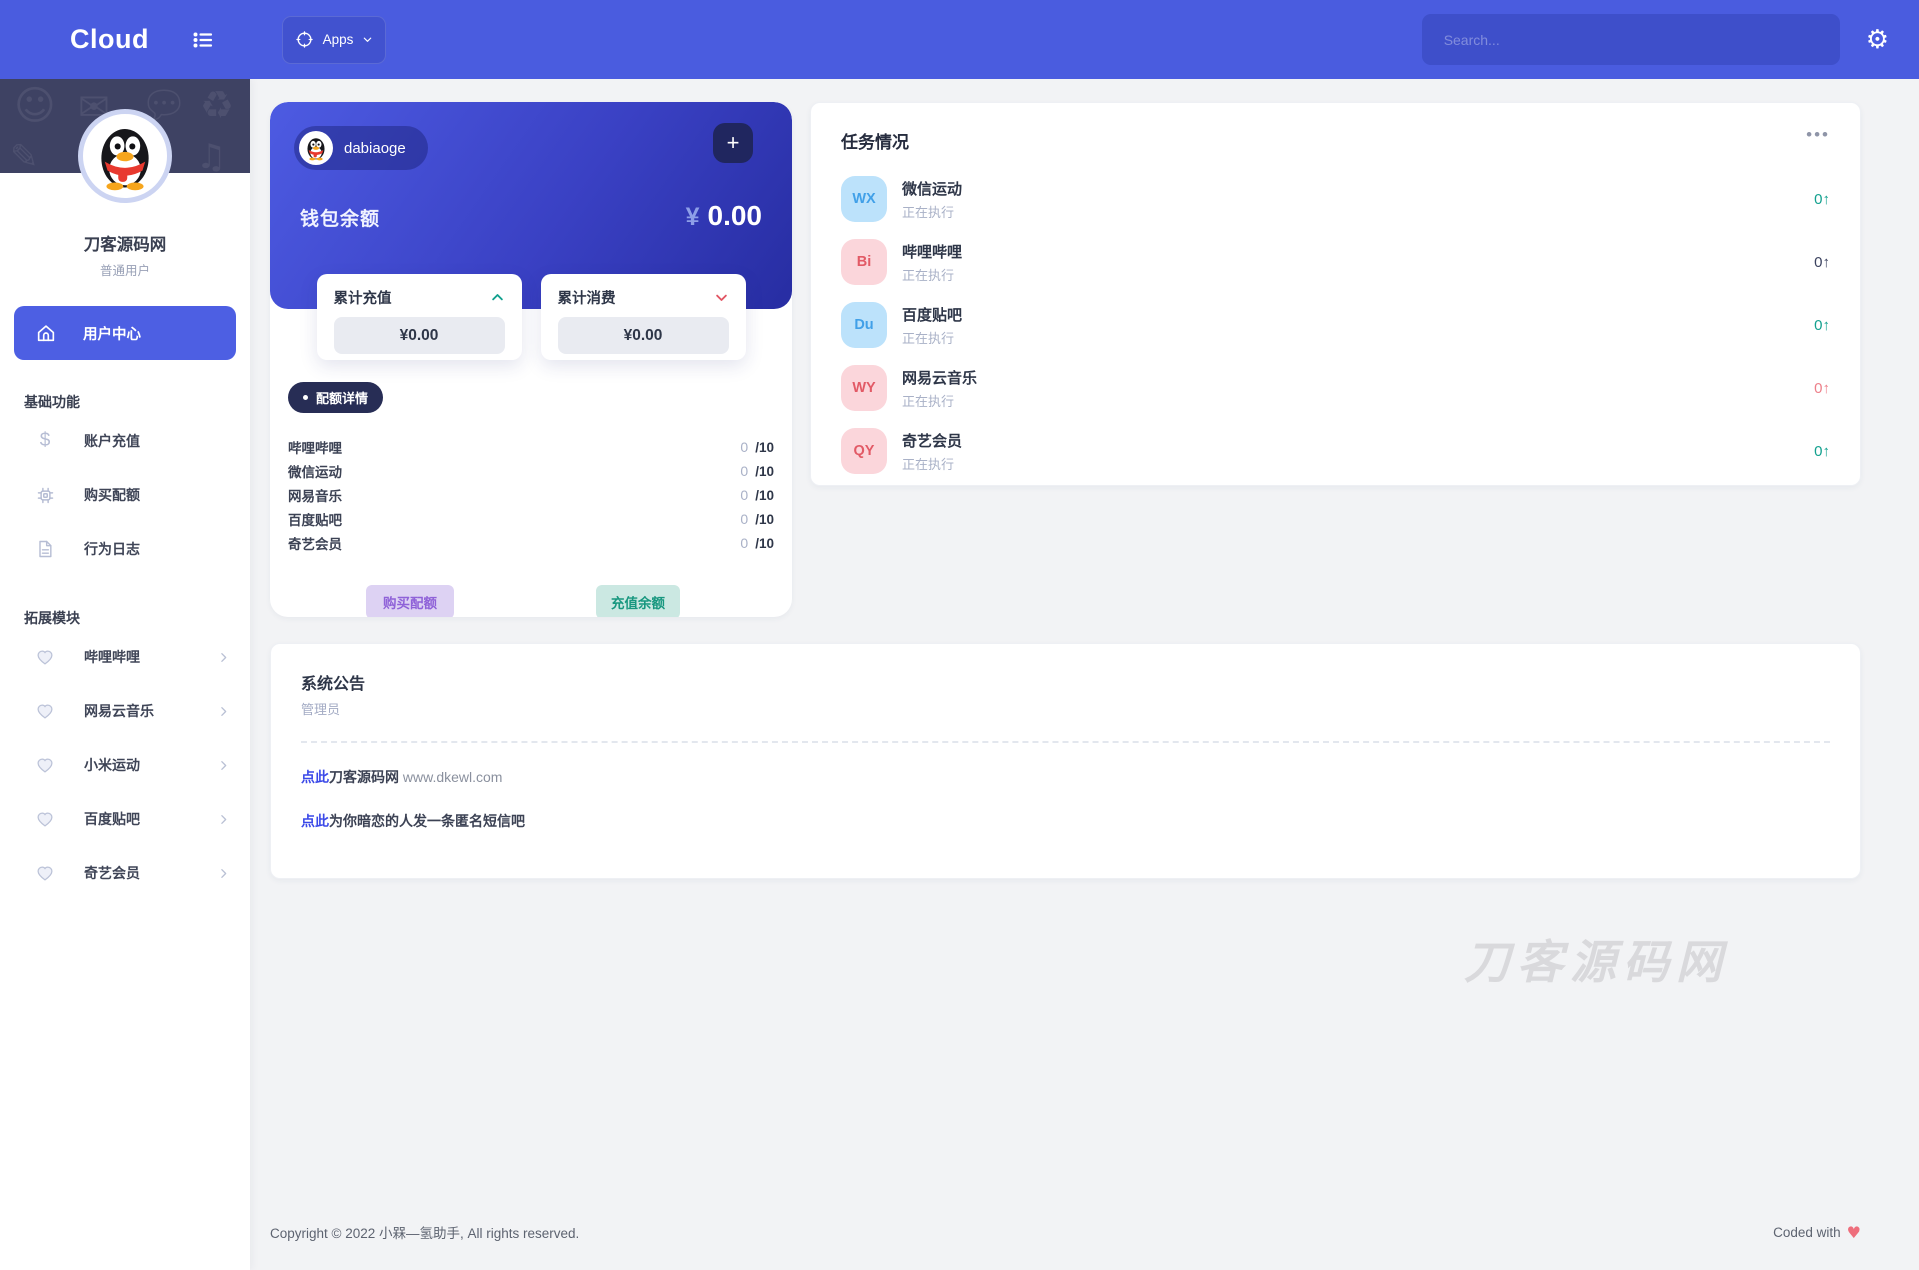 The image size is (1919, 1270). What do you see at coordinates (112, 441) in the screenshot?
I see `sidebar-item-label: 账户充值` at bounding box center [112, 441].